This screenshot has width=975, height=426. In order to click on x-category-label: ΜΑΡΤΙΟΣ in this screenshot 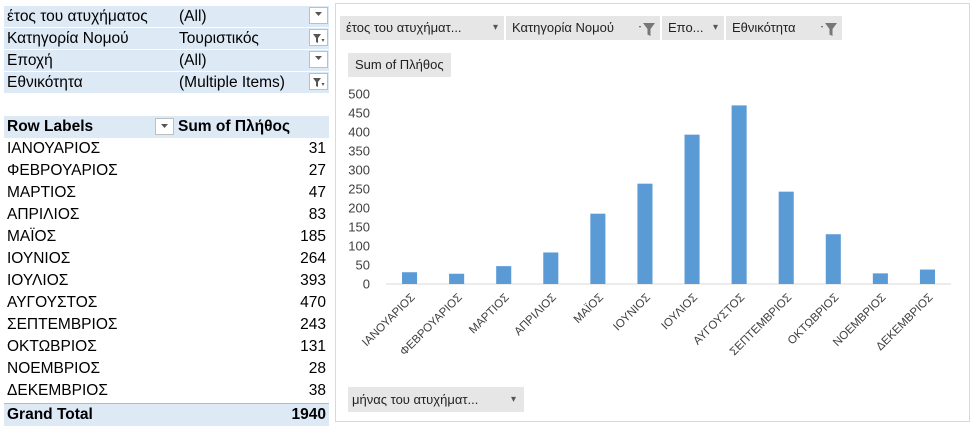, I will do `click(489, 314)`.